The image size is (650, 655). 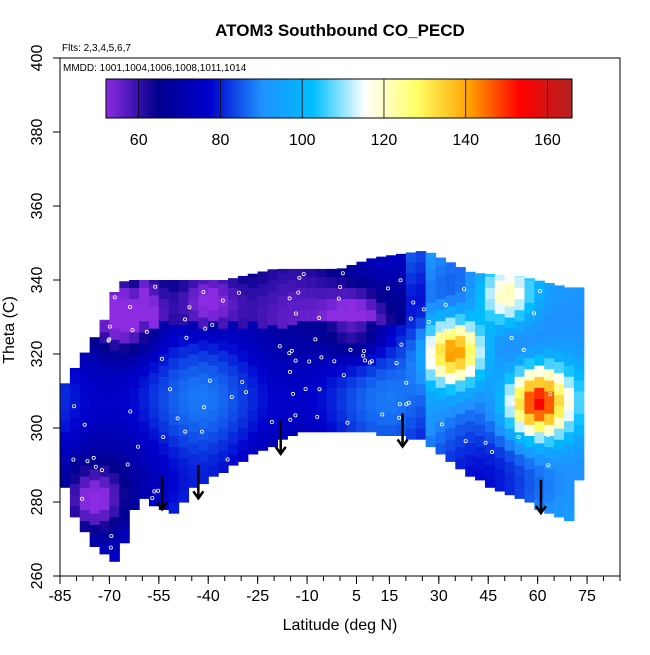 What do you see at coordinates (59, 596) in the screenshot?
I see `x-tick-label: -85` at bounding box center [59, 596].